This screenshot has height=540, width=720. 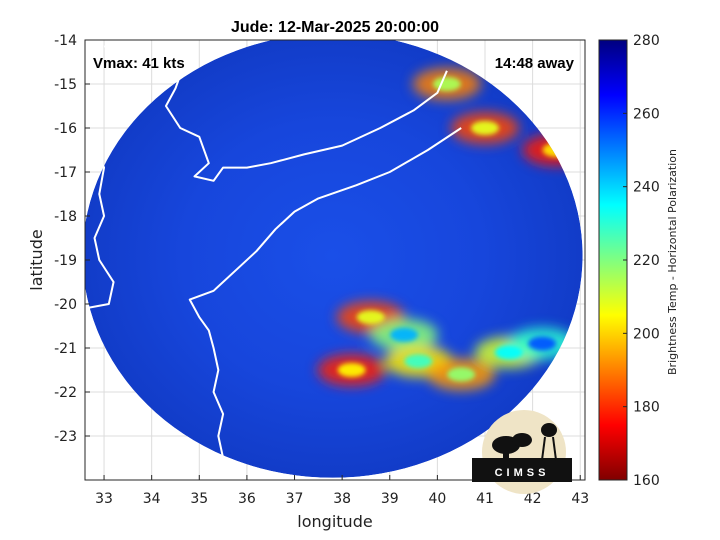 I want to click on logo-dish2-icon, so click(x=522, y=440).